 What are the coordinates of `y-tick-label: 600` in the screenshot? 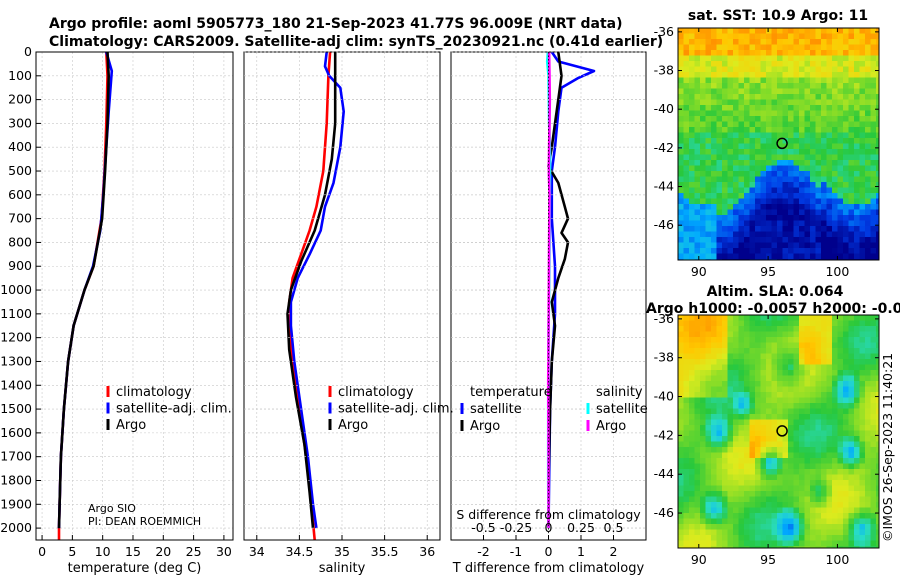 It's located at (20, 194).